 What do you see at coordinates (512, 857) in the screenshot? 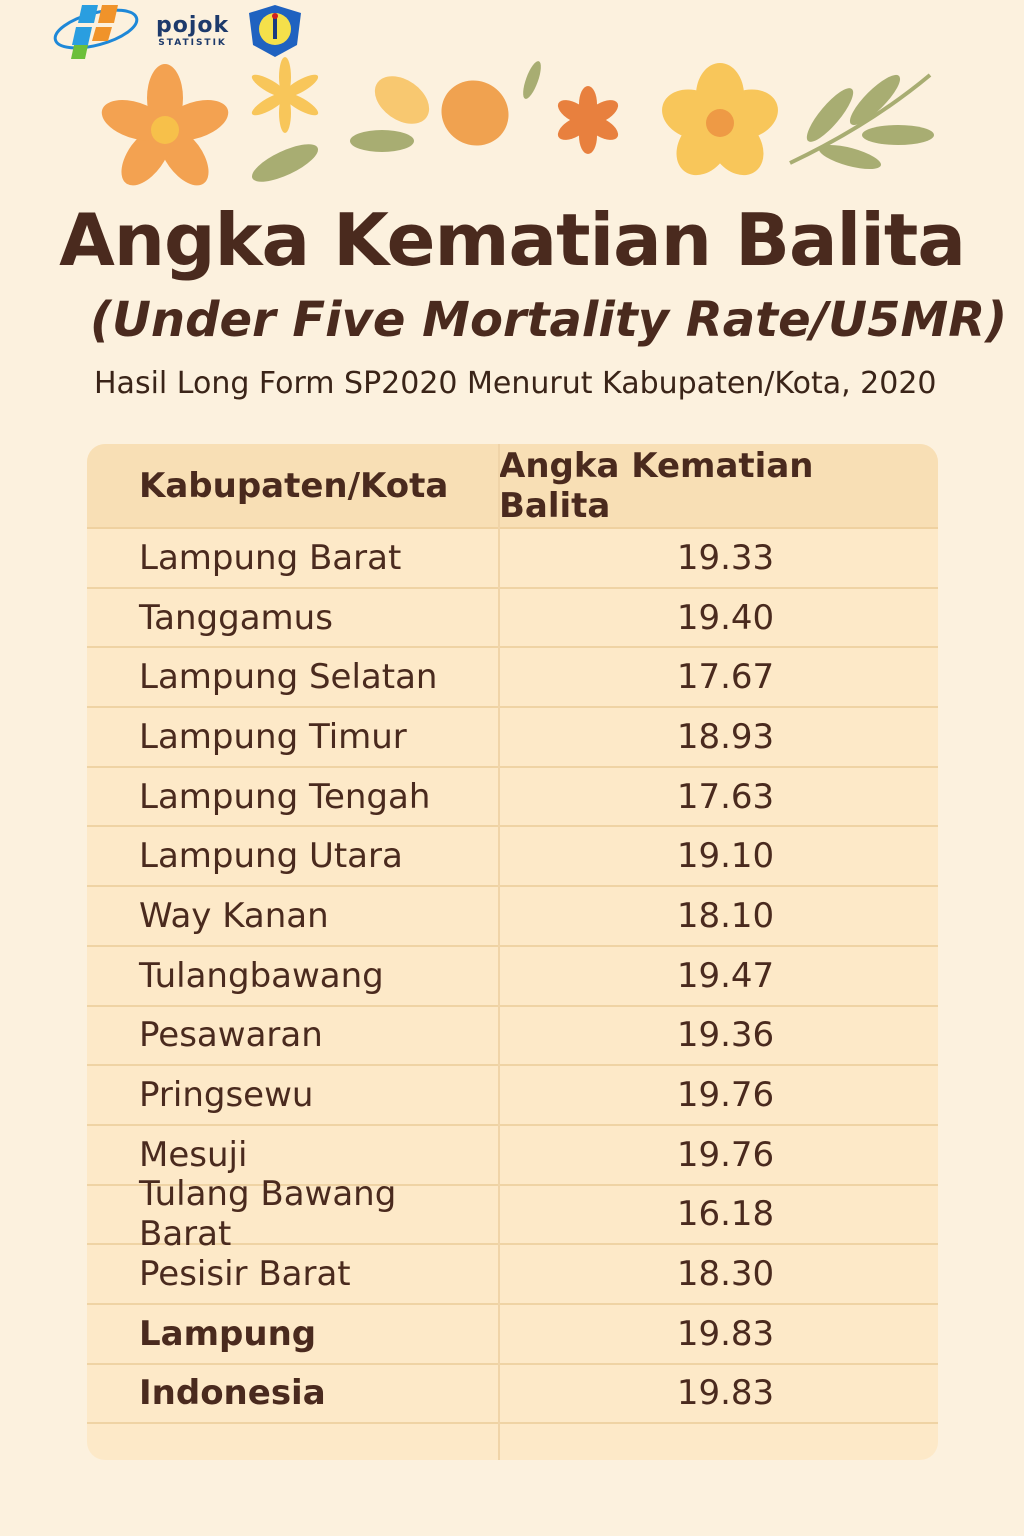
I see `table-row: Lampung Utara 19.10` at bounding box center [512, 857].